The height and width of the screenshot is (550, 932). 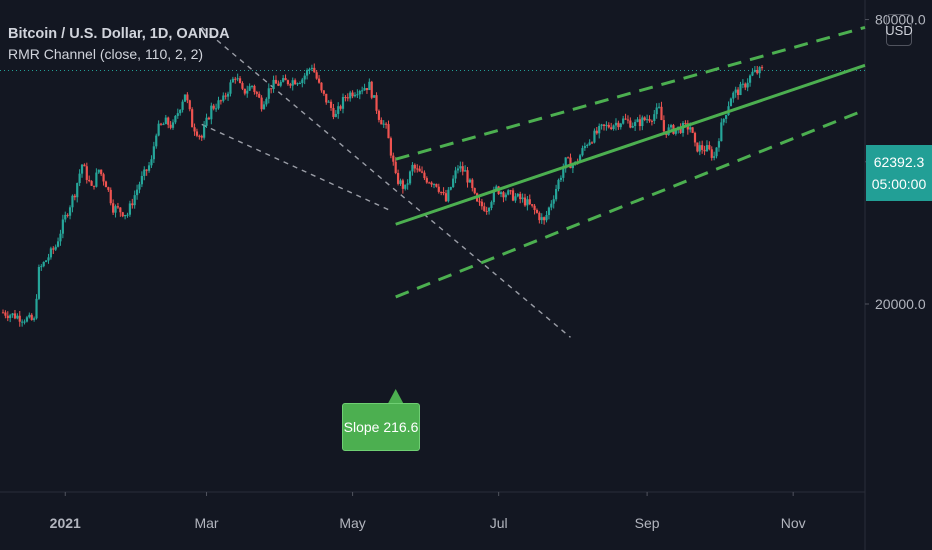 I want to click on bar-countdown: 05:00:00, so click(x=899, y=184).